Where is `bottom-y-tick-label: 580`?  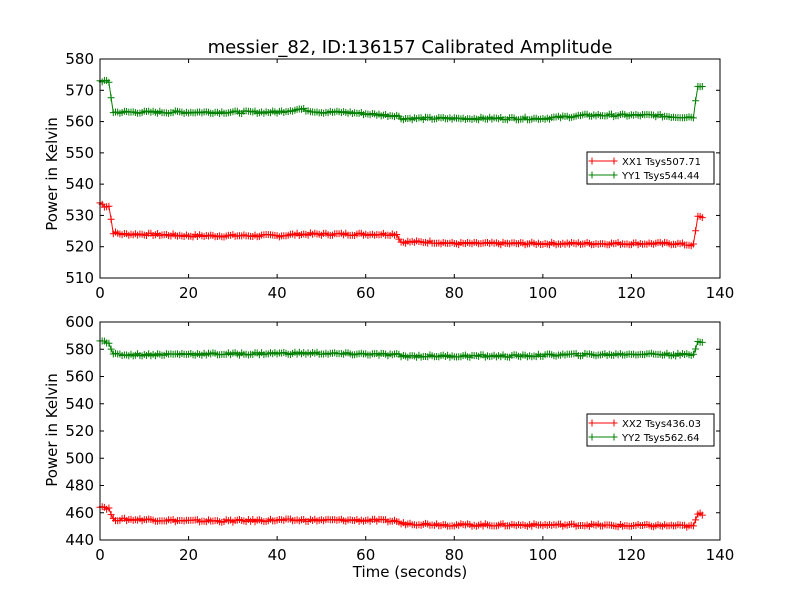
bottom-y-tick-label: 580 is located at coordinates (79, 349).